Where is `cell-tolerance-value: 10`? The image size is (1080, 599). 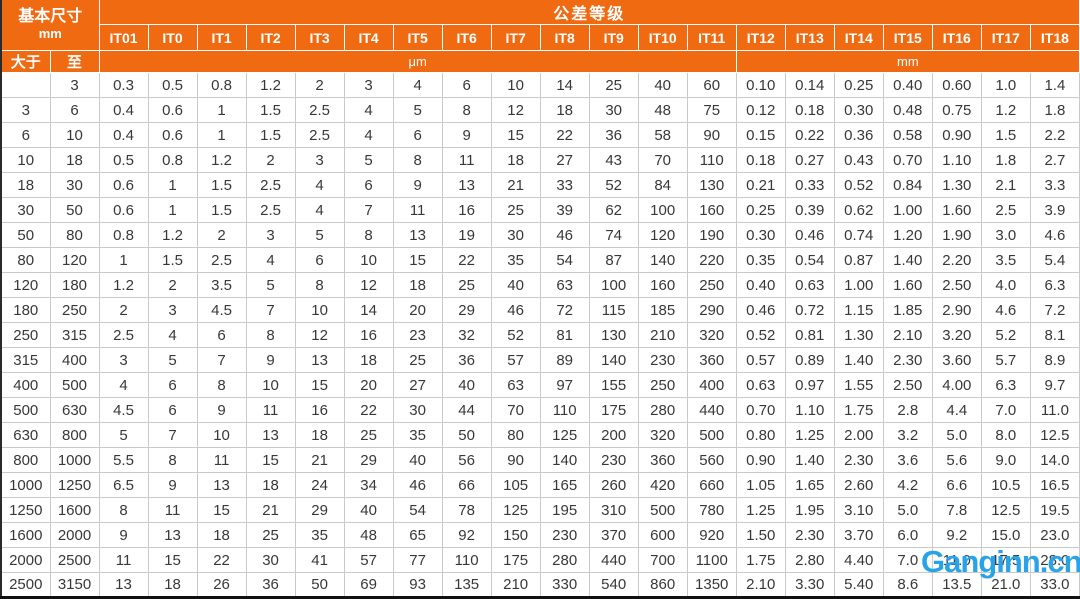
cell-tolerance-value: 10 is located at coordinates (319, 310).